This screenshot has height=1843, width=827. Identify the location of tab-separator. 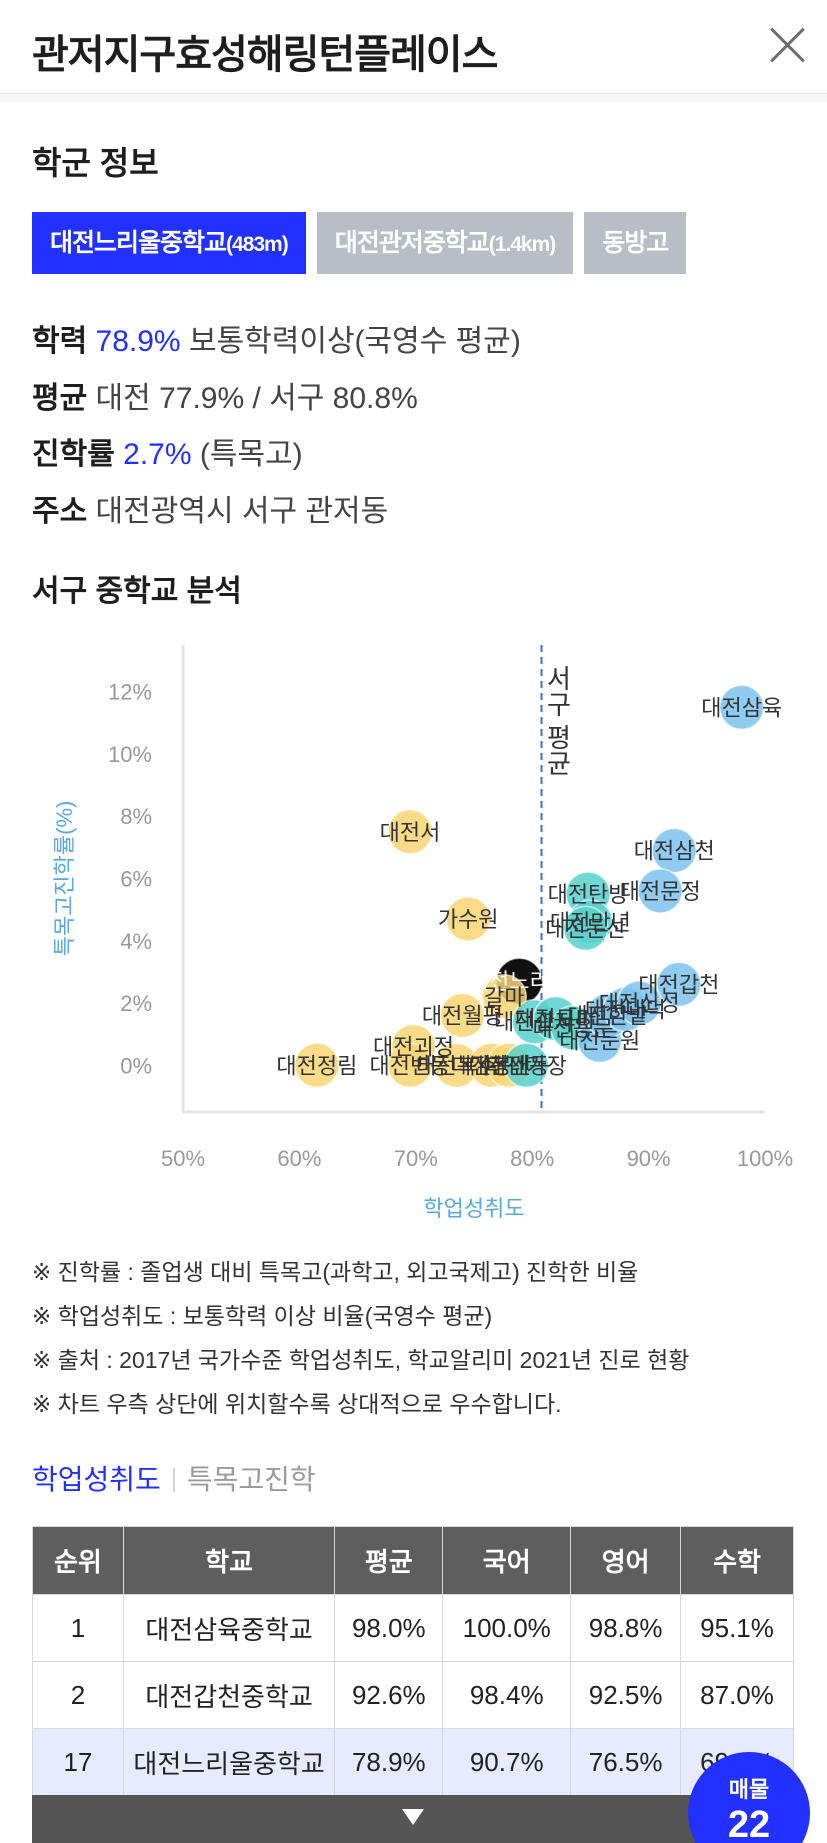
(173, 1480).